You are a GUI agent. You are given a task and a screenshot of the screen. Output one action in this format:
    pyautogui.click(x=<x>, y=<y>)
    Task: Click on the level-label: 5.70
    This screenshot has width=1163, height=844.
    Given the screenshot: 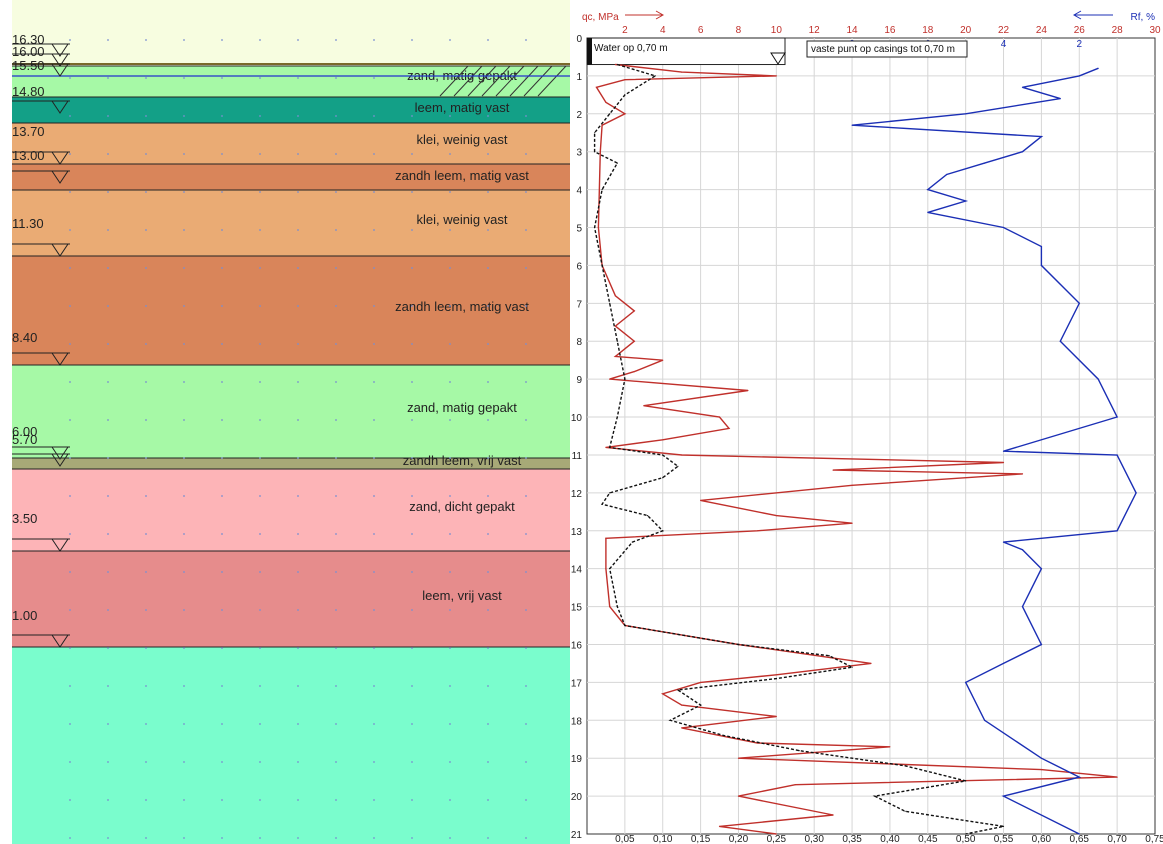 What is the action you would take?
    pyautogui.click(x=24, y=439)
    